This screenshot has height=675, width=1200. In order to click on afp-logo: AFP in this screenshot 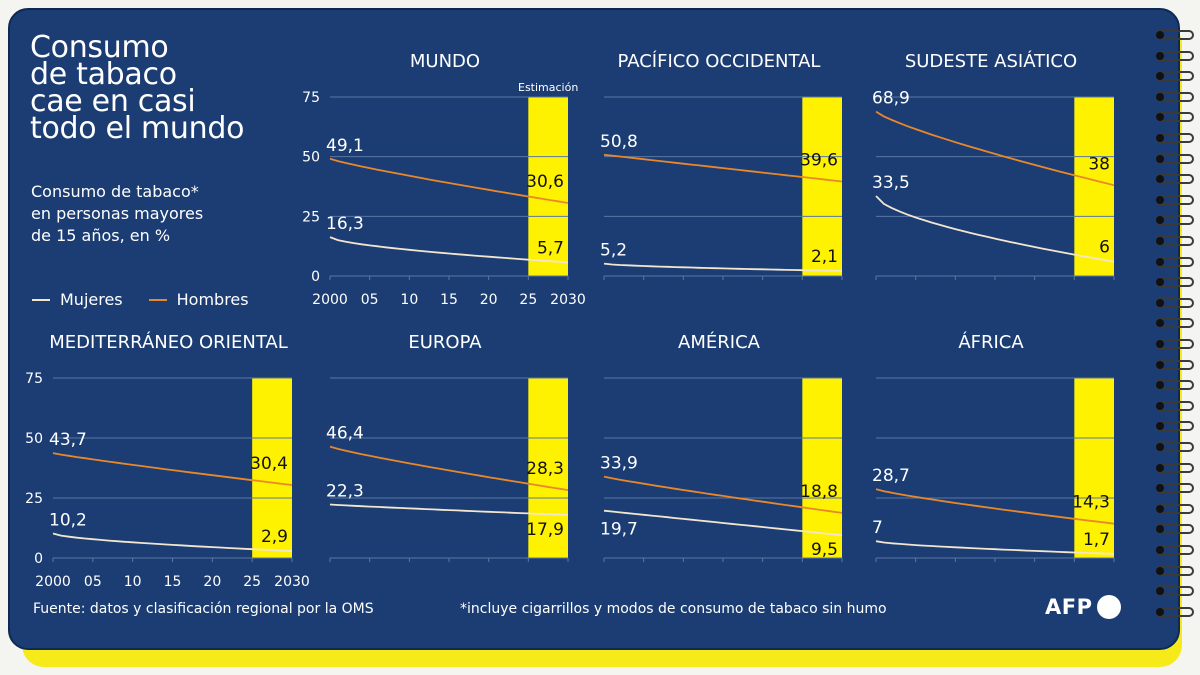, I will do `click(1083, 607)`.